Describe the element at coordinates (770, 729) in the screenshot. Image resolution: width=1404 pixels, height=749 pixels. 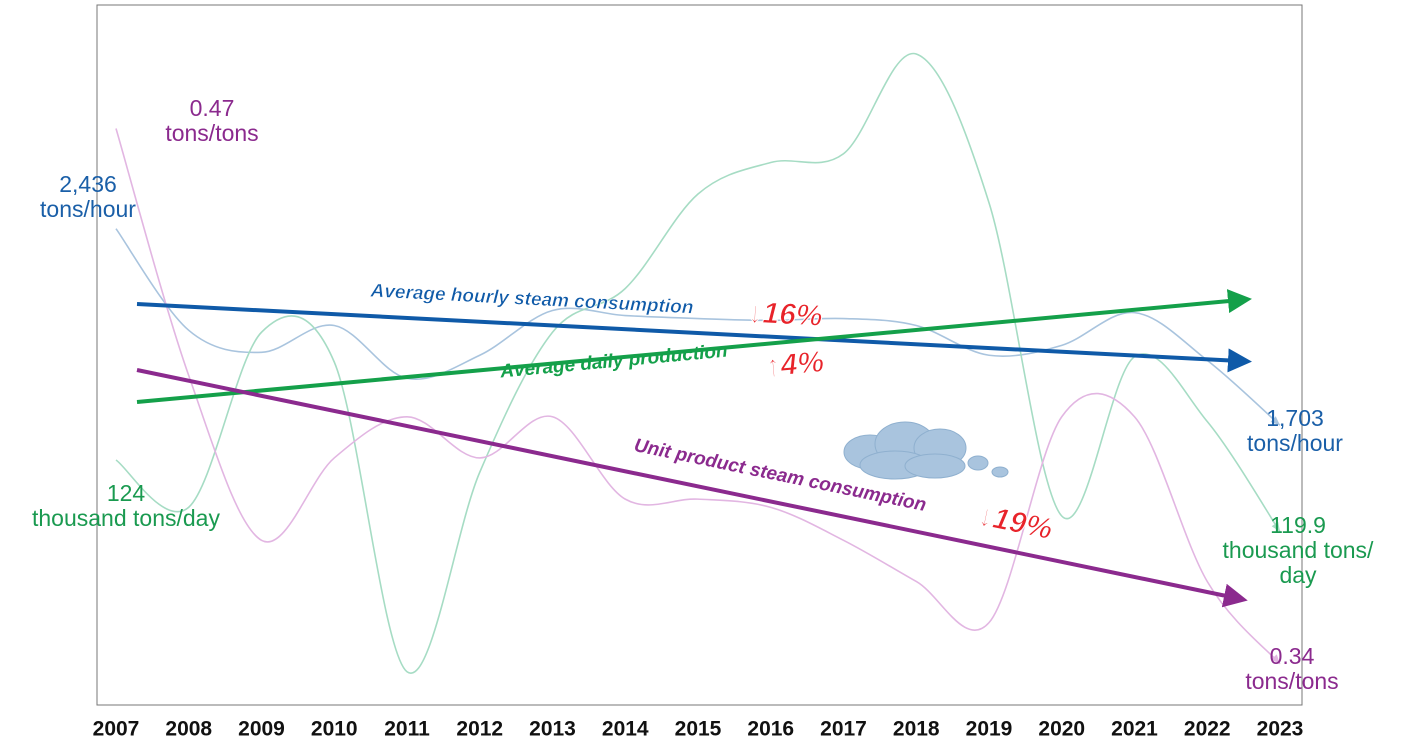
I see `x-tick-label: 2016` at that location.